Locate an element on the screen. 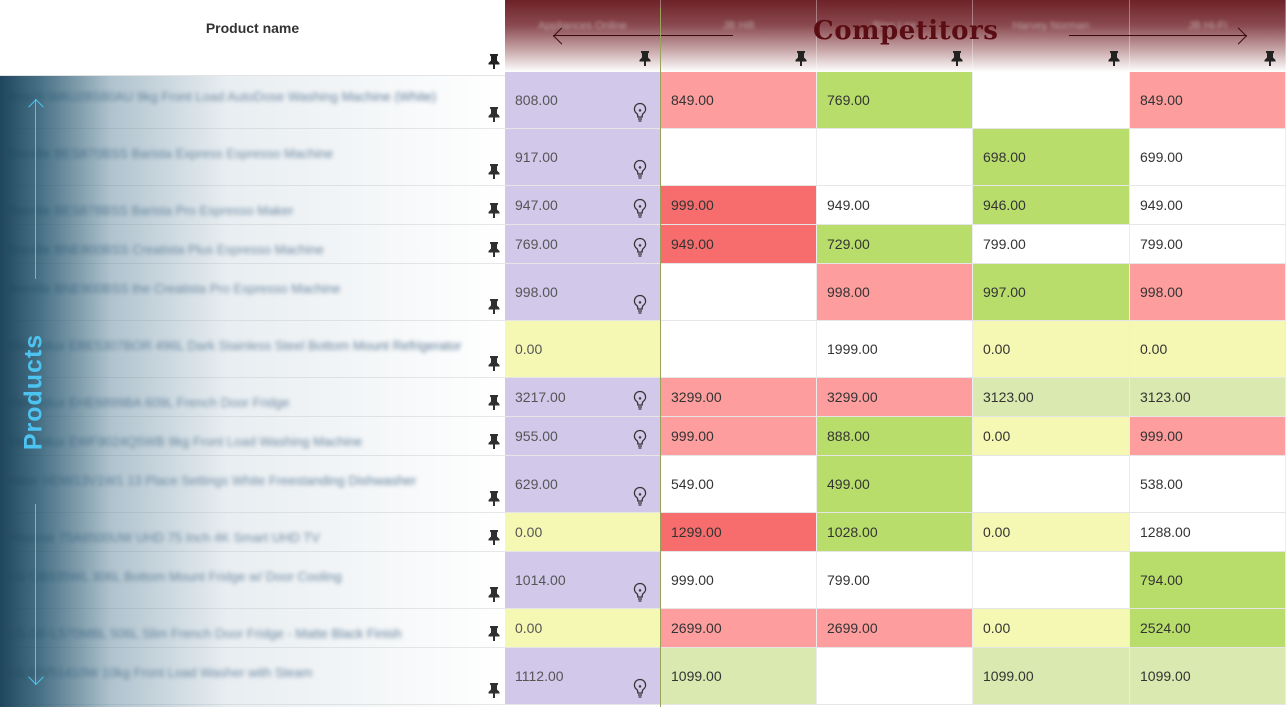 This screenshot has height=707, width=1286. competitor-price-cell: 499.00 is located at coordinates (895, 484).